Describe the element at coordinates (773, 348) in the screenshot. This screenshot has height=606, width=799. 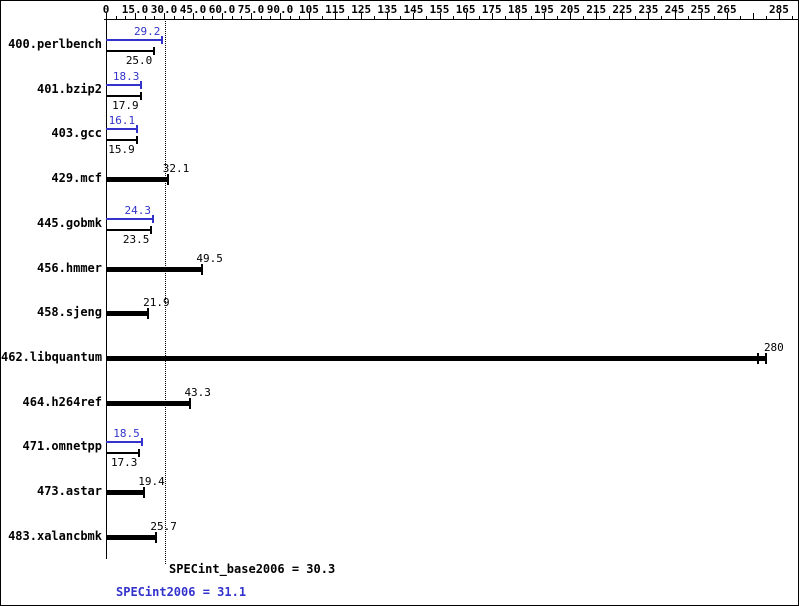
I see `result-value: 280` at that location.